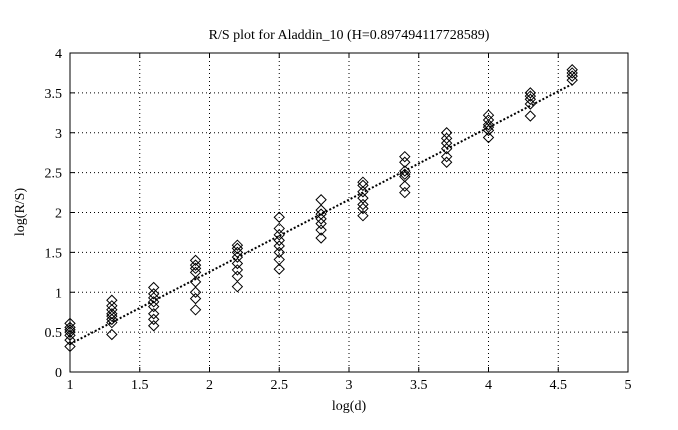  I want to click on x-tick-label: 3.5, so click(419, 385).